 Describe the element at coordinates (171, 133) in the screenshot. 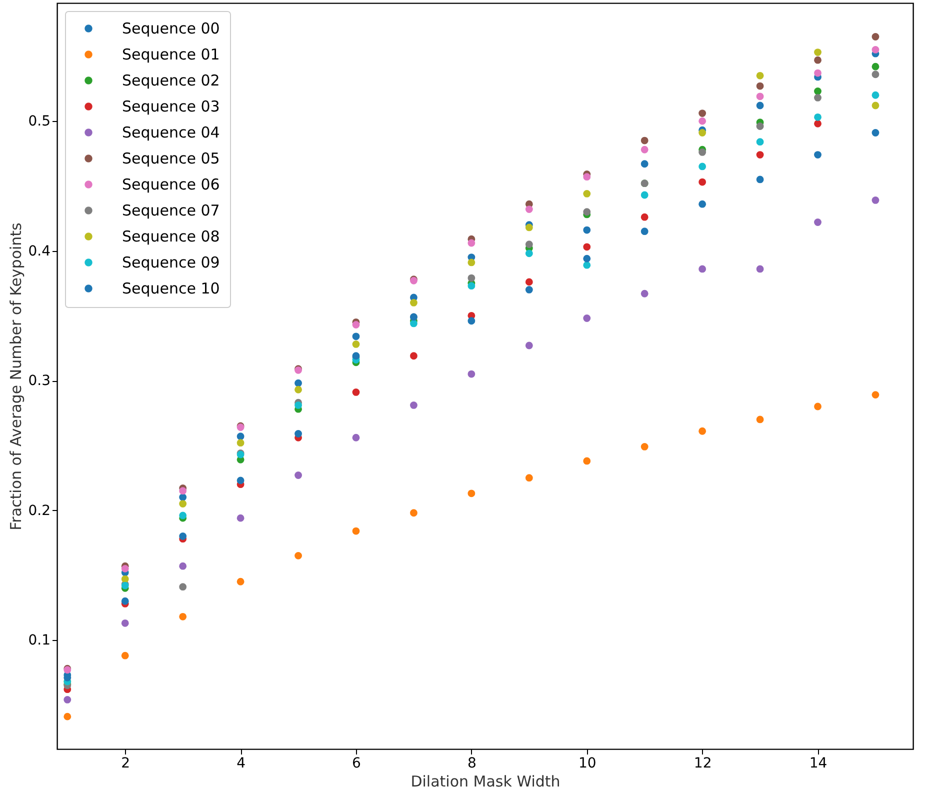

I see `legend-label: Sequence 04` at that location.